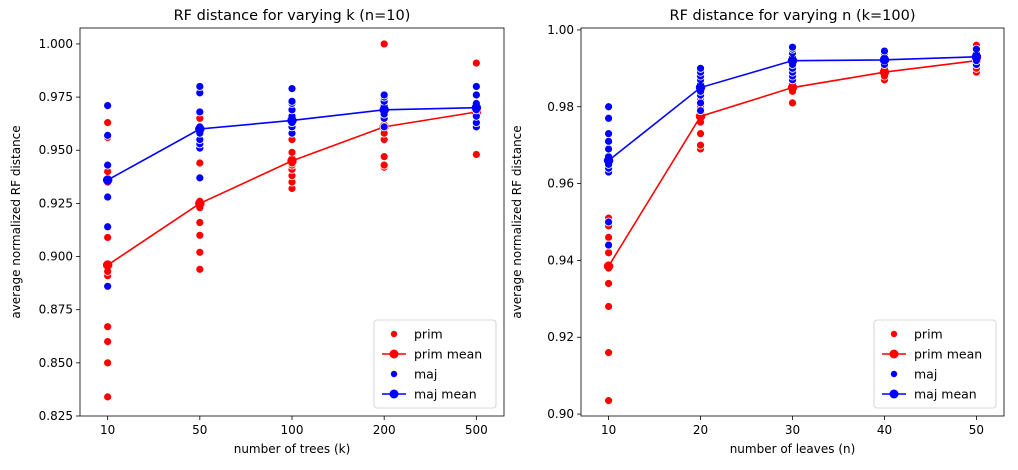 This screenshot has width=1018, height=470. Describe the element at coordinates (56, 97) in the screenshot. I see `chart-0-ytick-label: 0.975` at that location.